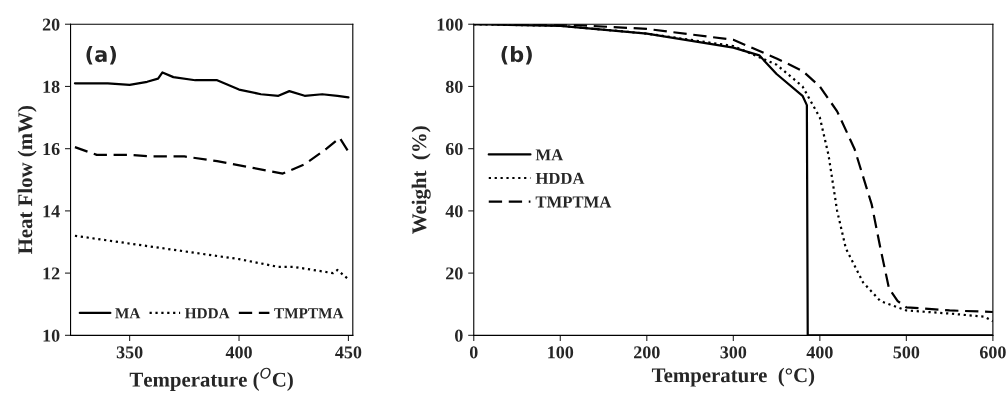 This screenshot has width=1008, height=404. What do you see at coordinates (454, 211) in the screenshot?
I see `y-tick-label: 40` at bounding box center [454, 211].